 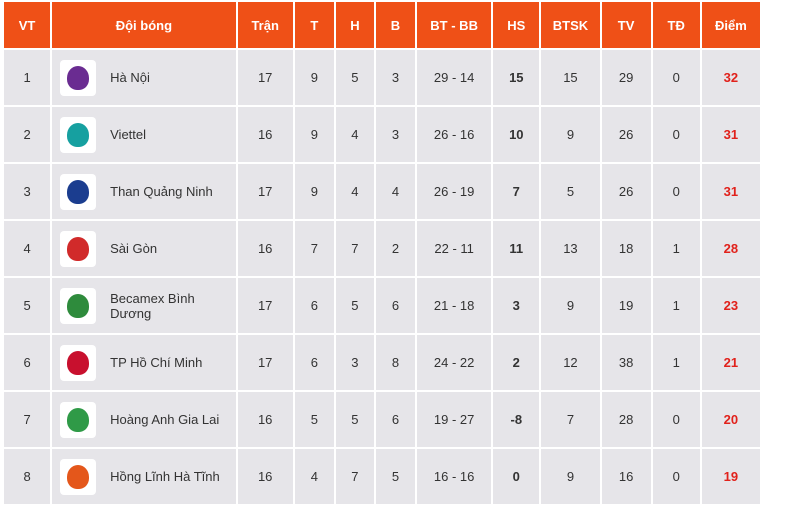 I want to click on goal-diff: 0, so click(x=516, y=476).